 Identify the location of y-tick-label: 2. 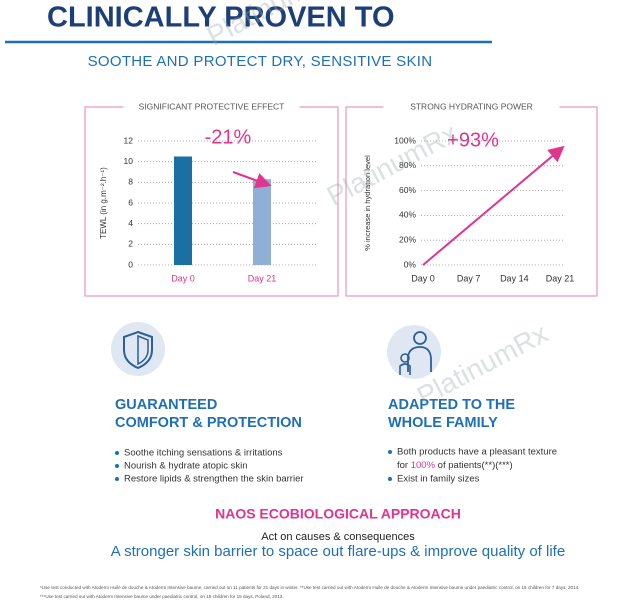
(130, 244).